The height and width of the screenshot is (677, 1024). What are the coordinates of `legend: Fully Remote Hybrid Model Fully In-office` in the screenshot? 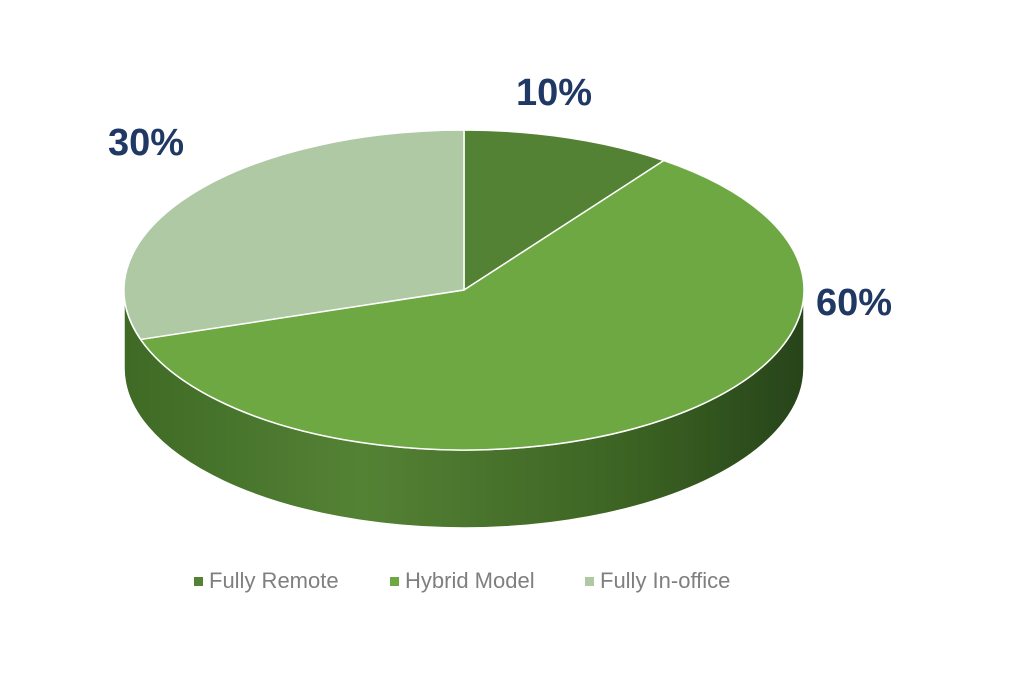 It's located at (462, 580).